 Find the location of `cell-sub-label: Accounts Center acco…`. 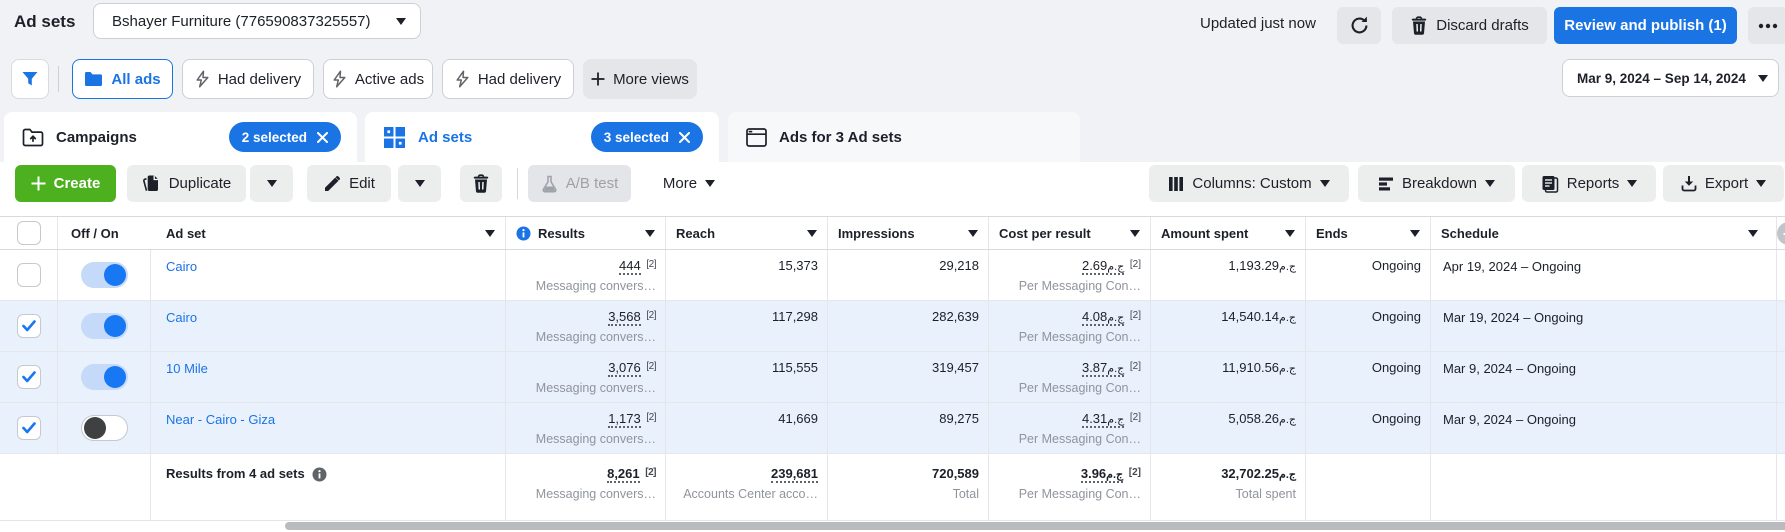

cell-sub-label: Accounts Center acco… is located at coordinates (750, 494).